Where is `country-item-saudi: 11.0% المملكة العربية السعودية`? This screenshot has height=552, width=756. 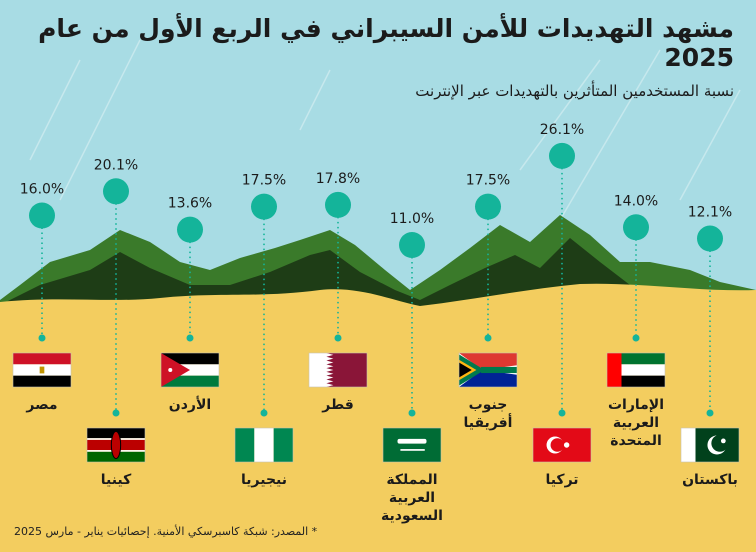 country-item-saudi: 11.0% المملكة العربية السعودية is located at coordinates (412, 367).